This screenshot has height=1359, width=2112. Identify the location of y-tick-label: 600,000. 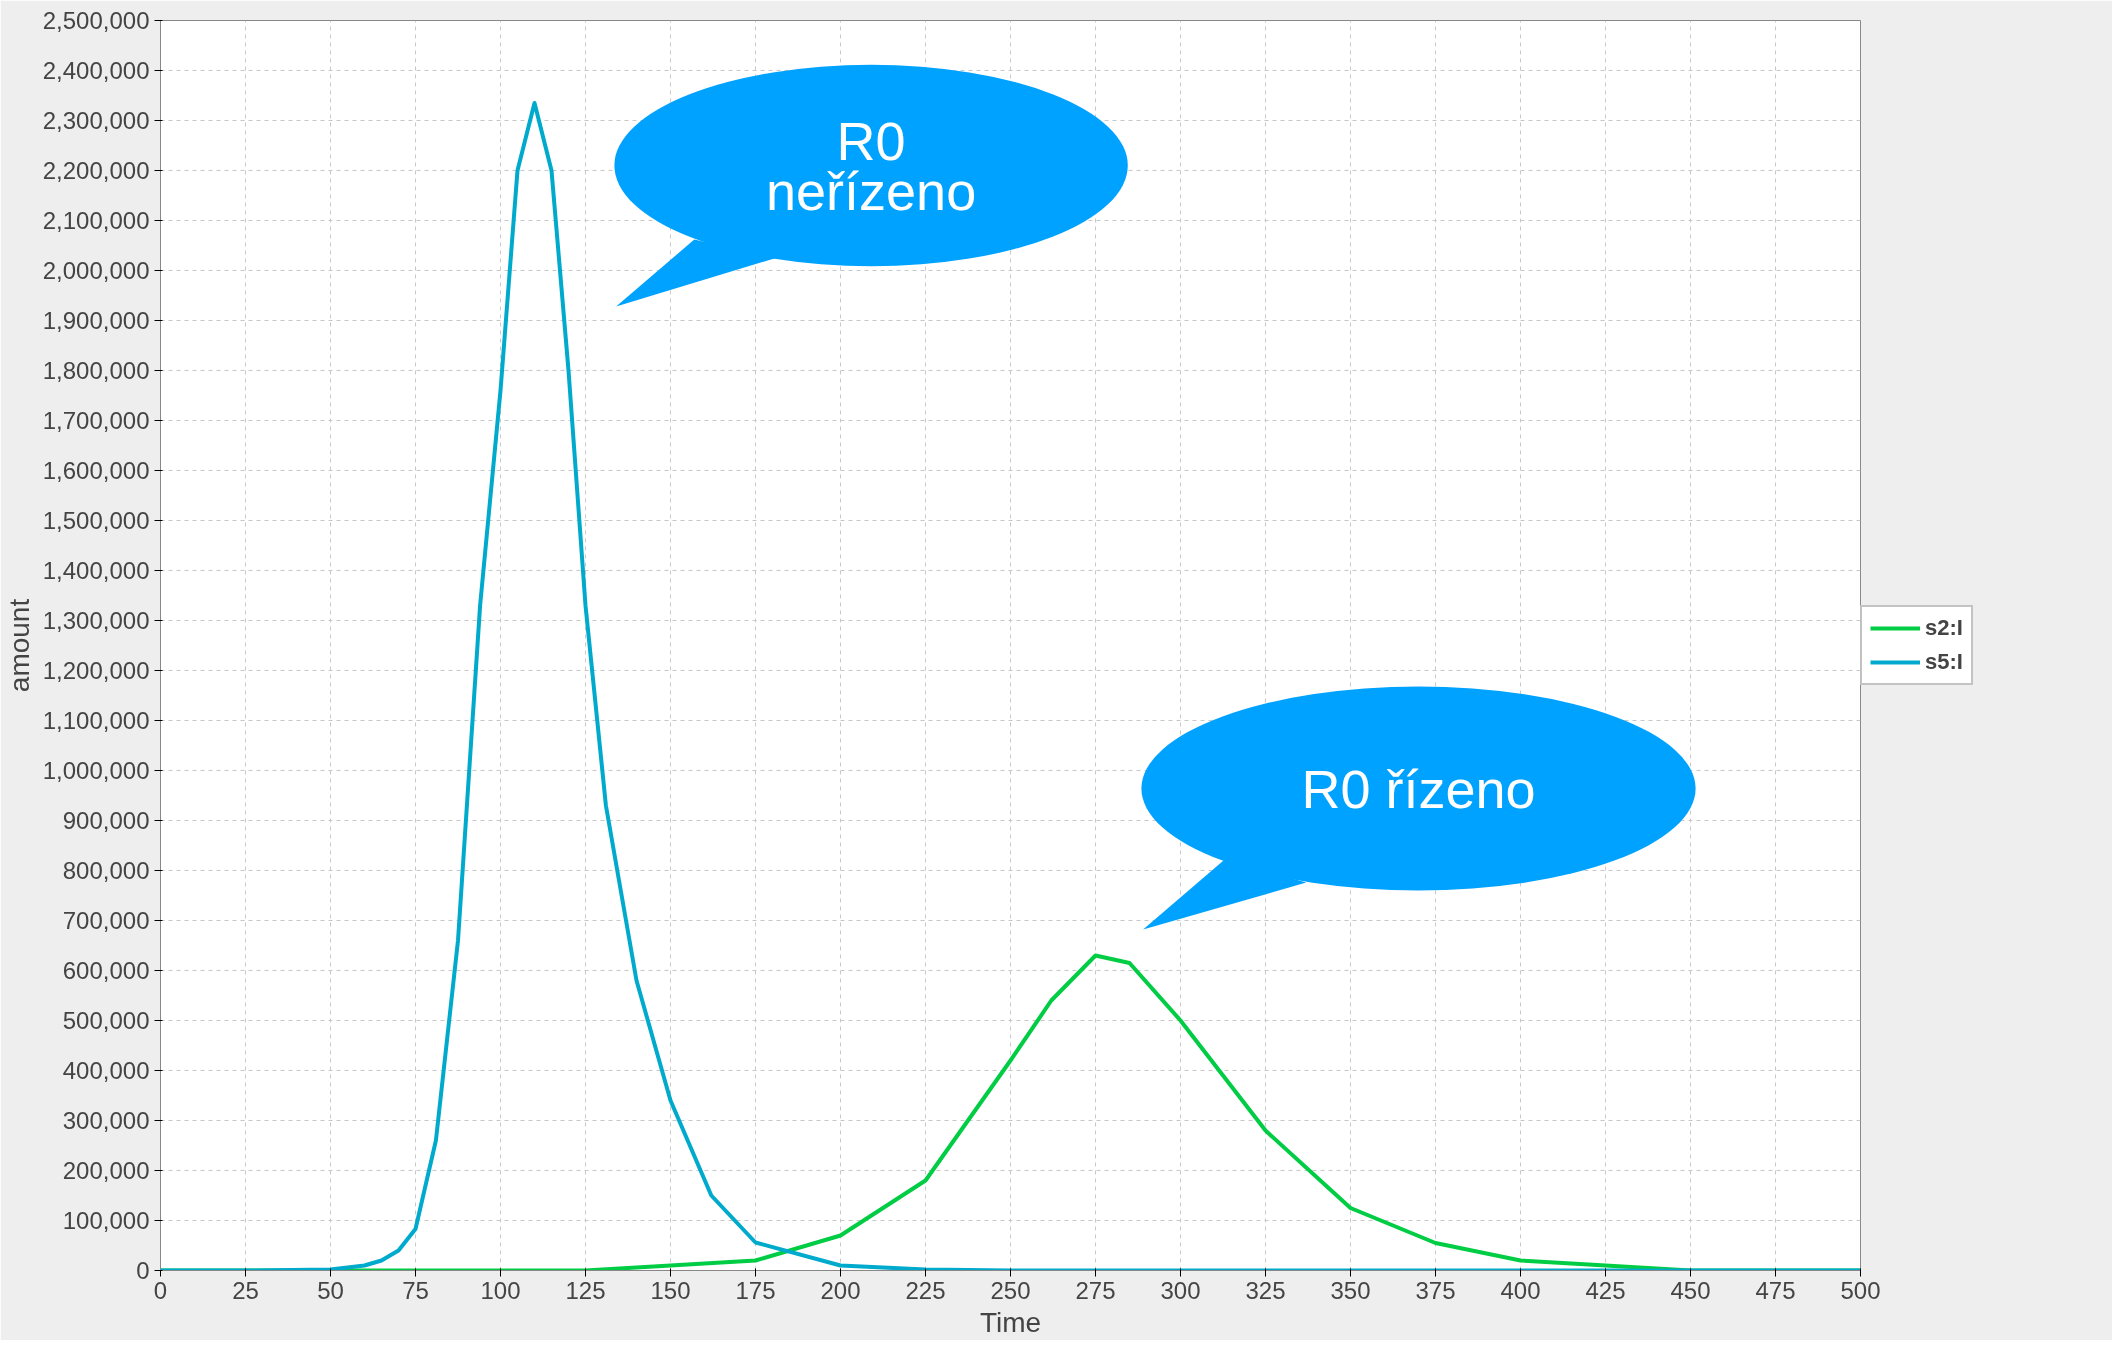
(106, 970).